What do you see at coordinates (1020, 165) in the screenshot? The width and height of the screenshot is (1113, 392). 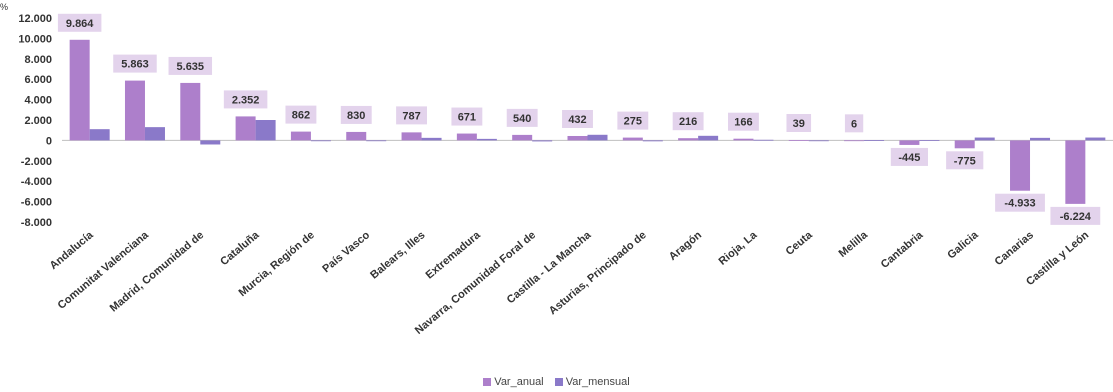 I see `bar-var-anual-canarias` at bounding box center [1020, 165].